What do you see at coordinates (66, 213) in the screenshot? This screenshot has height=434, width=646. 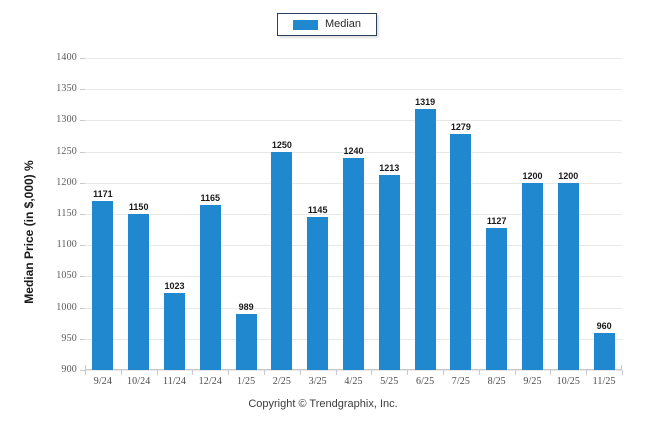 I see `y-axis-tick-label: 1150` at bounding box center [66, 213].